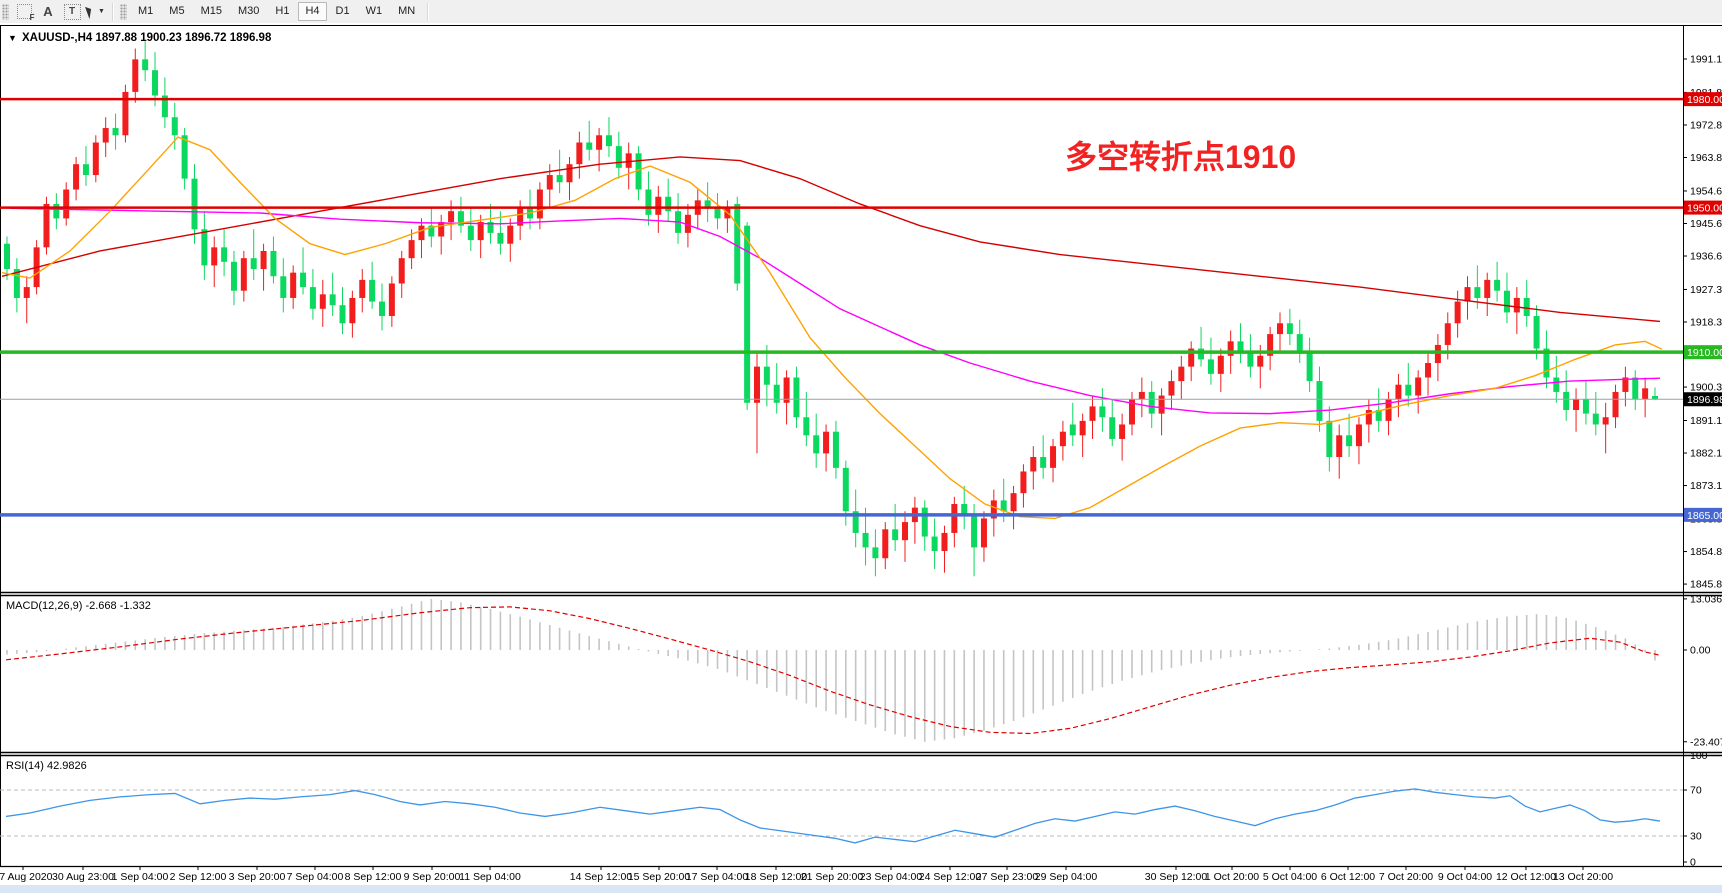 Image resolution: width=1722 pixels, height=893 pixels. What do you see at coordinates (48, 12) in the screenshot?
I see `label-tool-button: A` at bounding box center [48, 12].